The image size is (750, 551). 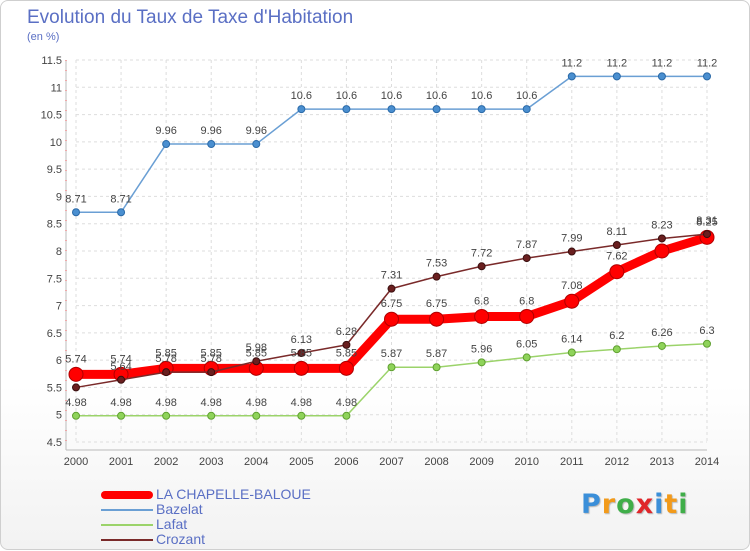 I want to click on legend-item-la-chapelle-baloue: LA CHAPELLE-BALOUE, so click(x=251, y=494).